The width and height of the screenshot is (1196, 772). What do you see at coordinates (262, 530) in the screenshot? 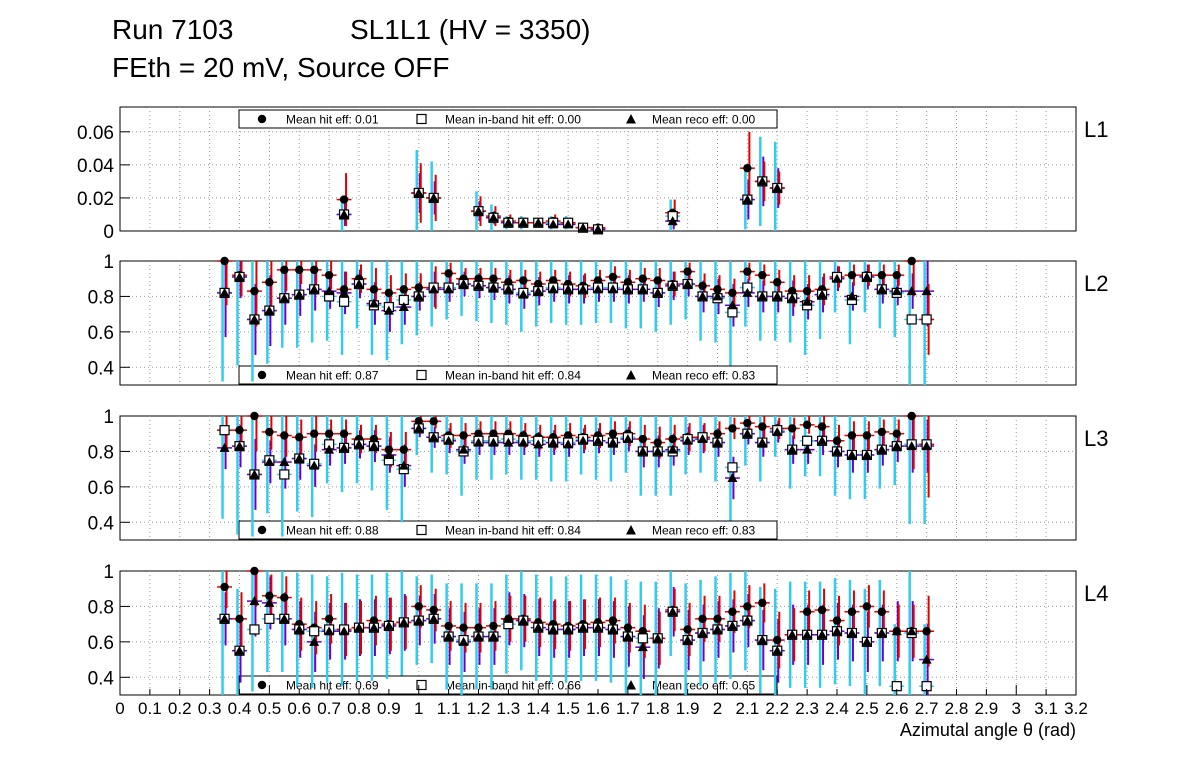
I see `legend-hit-marker` at bounding box center [262, 530].